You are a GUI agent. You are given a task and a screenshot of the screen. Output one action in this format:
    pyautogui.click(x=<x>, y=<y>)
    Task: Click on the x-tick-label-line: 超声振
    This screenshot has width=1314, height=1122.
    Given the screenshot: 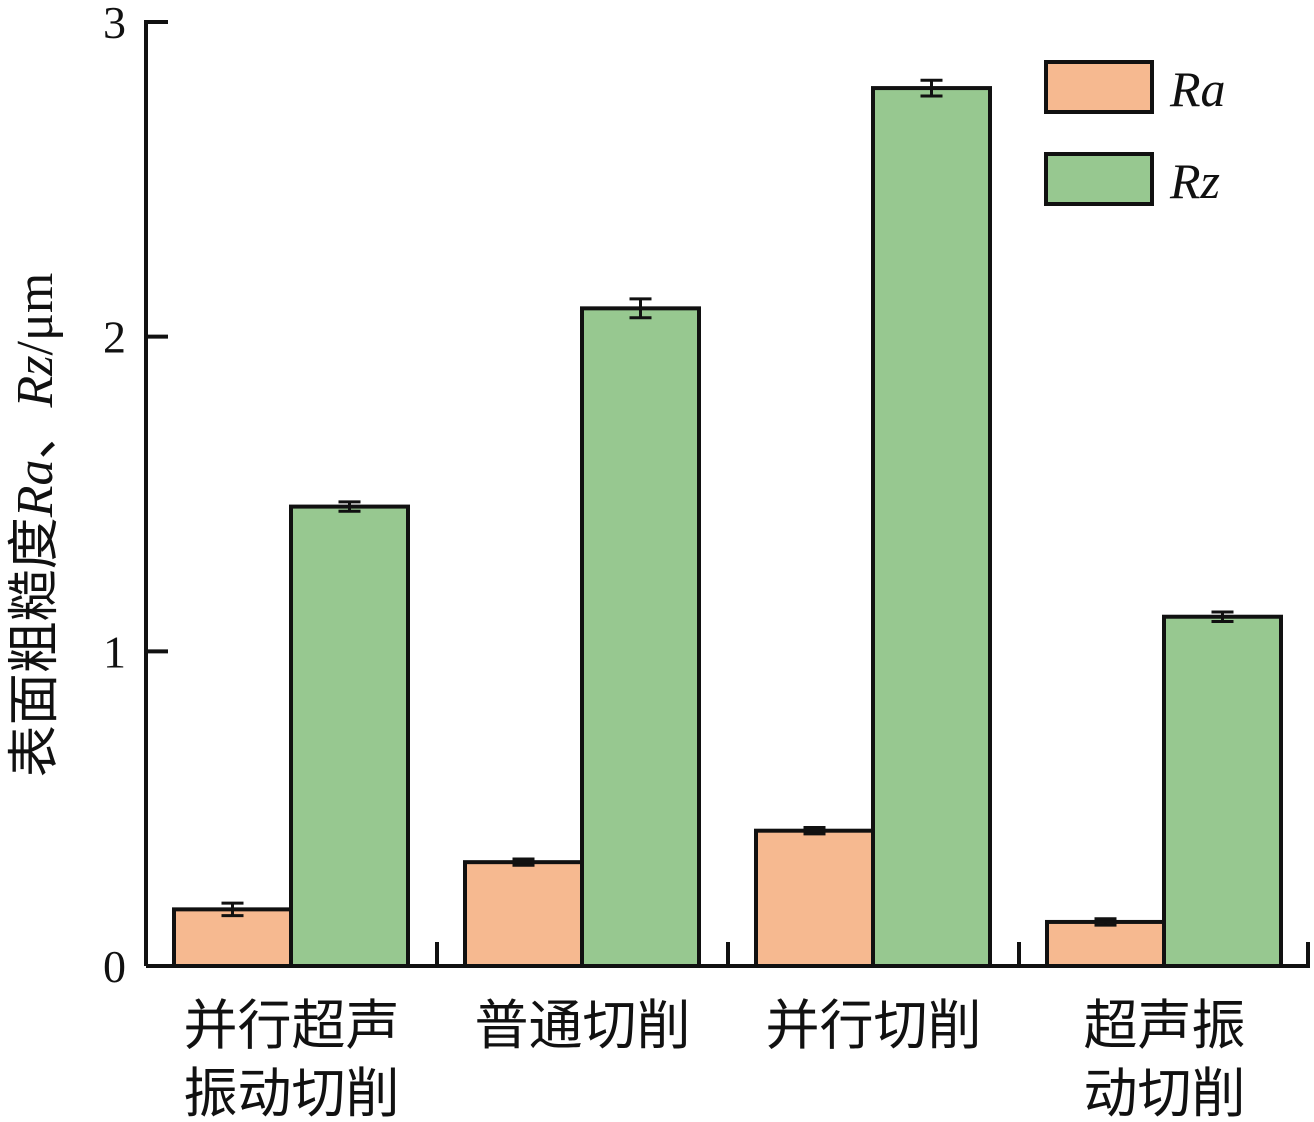 What is the action you would take?
    pyautogui.click(x=1165, y=1025)
    